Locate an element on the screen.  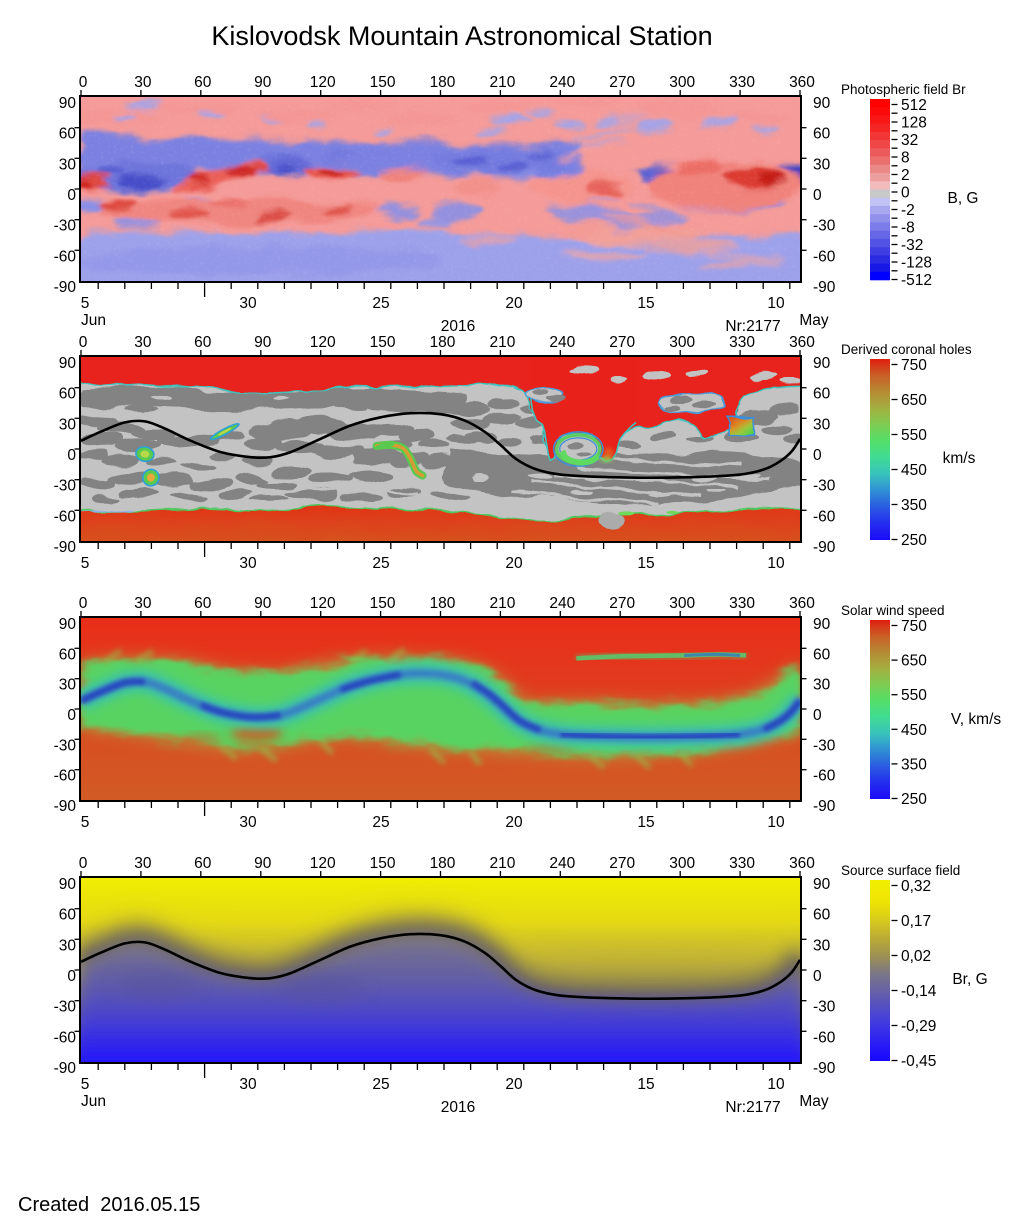
svg-text: -512 is located at coordinates (916, 280).